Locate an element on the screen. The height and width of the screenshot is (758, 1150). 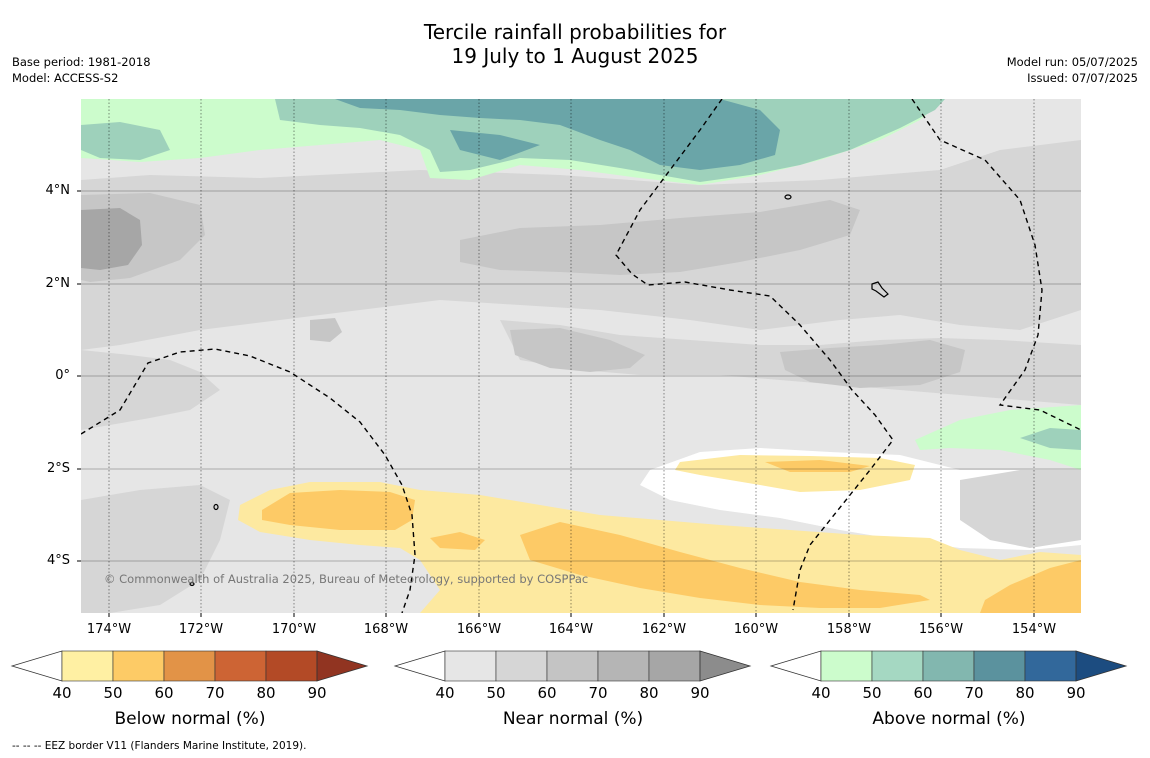
below-50-southeast is located at coordinates (1030, 586).